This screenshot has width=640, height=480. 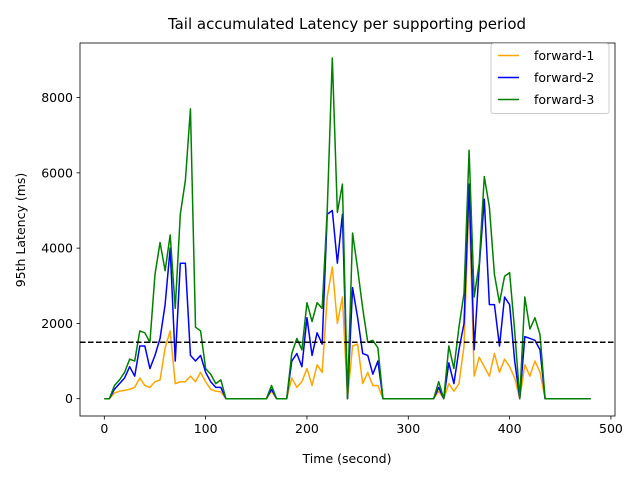 I want to click on y-tick-label: 6000, so click(x=57, y=172).